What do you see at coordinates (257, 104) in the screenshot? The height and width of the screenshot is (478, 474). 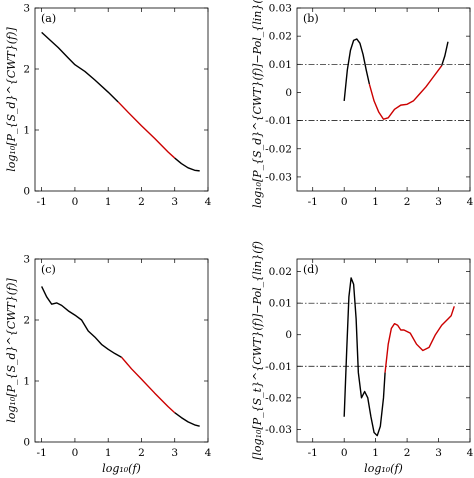 I see `y-axis-label: log₁₀[P_{S_d}^{CWT}(f)]−Pol_{lin}(f)` at bounding box center [257, 104].